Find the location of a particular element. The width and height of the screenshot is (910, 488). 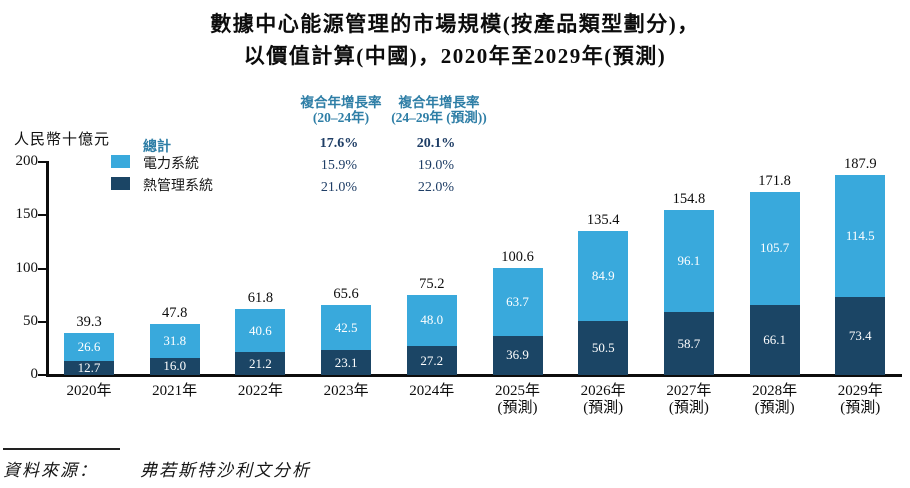

bar-value-thermal: 36.9 is located at coordinates (517, 355).